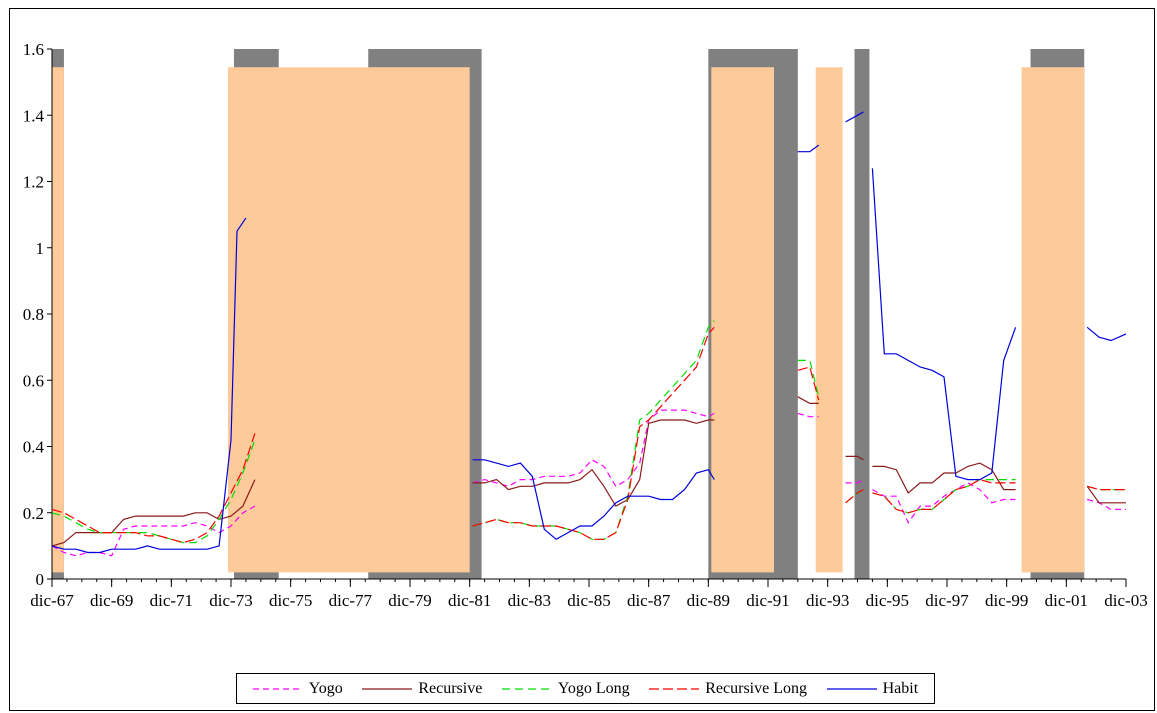 The height and width of the screenshot is (713, 1157). I want to click on y-tick-label: 1.6, so click(33, 49).